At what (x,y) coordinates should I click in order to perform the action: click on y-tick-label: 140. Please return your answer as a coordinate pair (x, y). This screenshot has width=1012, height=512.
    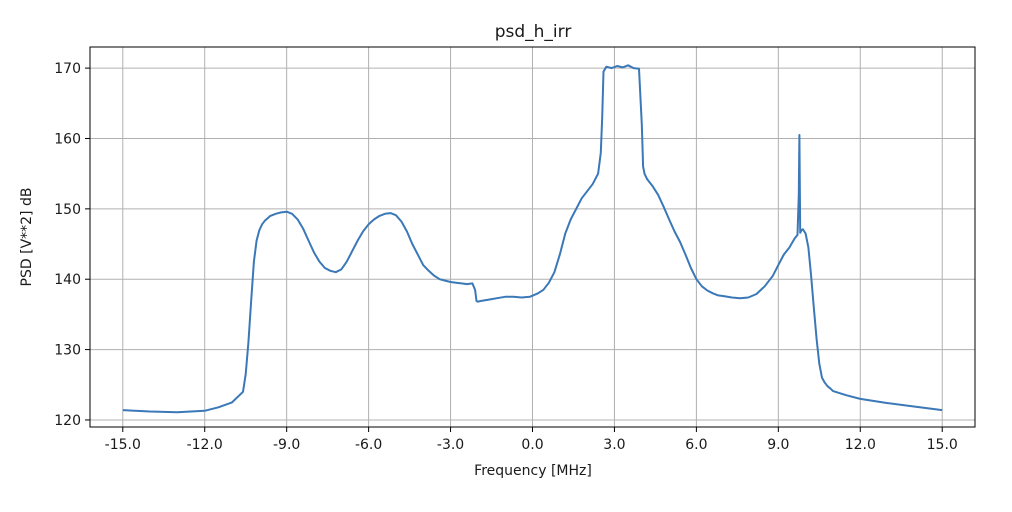
    Looking at the image, I should click on (67, 280).